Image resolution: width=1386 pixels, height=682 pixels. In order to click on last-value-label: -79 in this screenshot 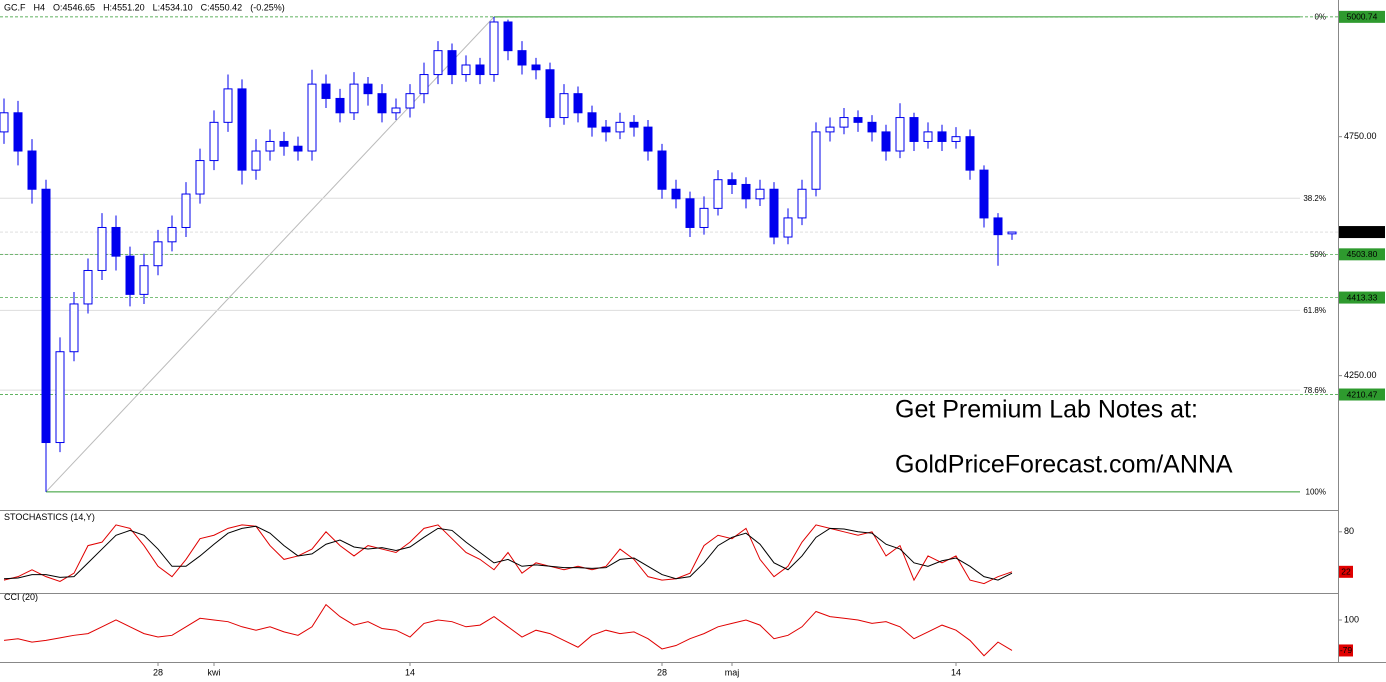, I will do `click(1346, 650)`.